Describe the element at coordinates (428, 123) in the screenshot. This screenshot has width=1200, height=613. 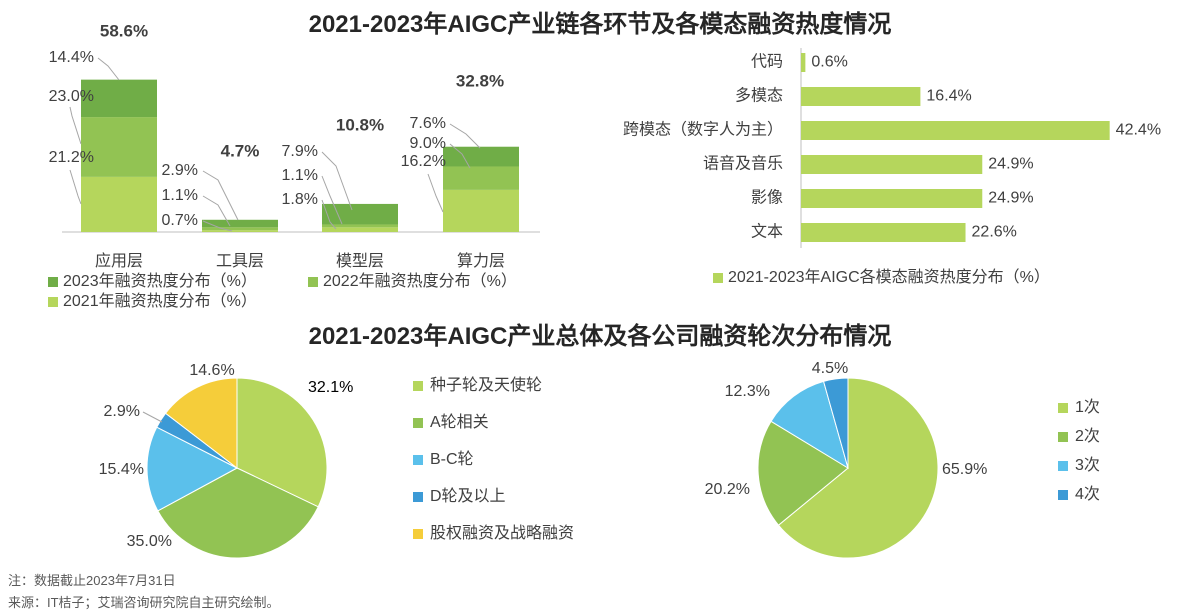
I see `data-label: 7.6%` at that location.